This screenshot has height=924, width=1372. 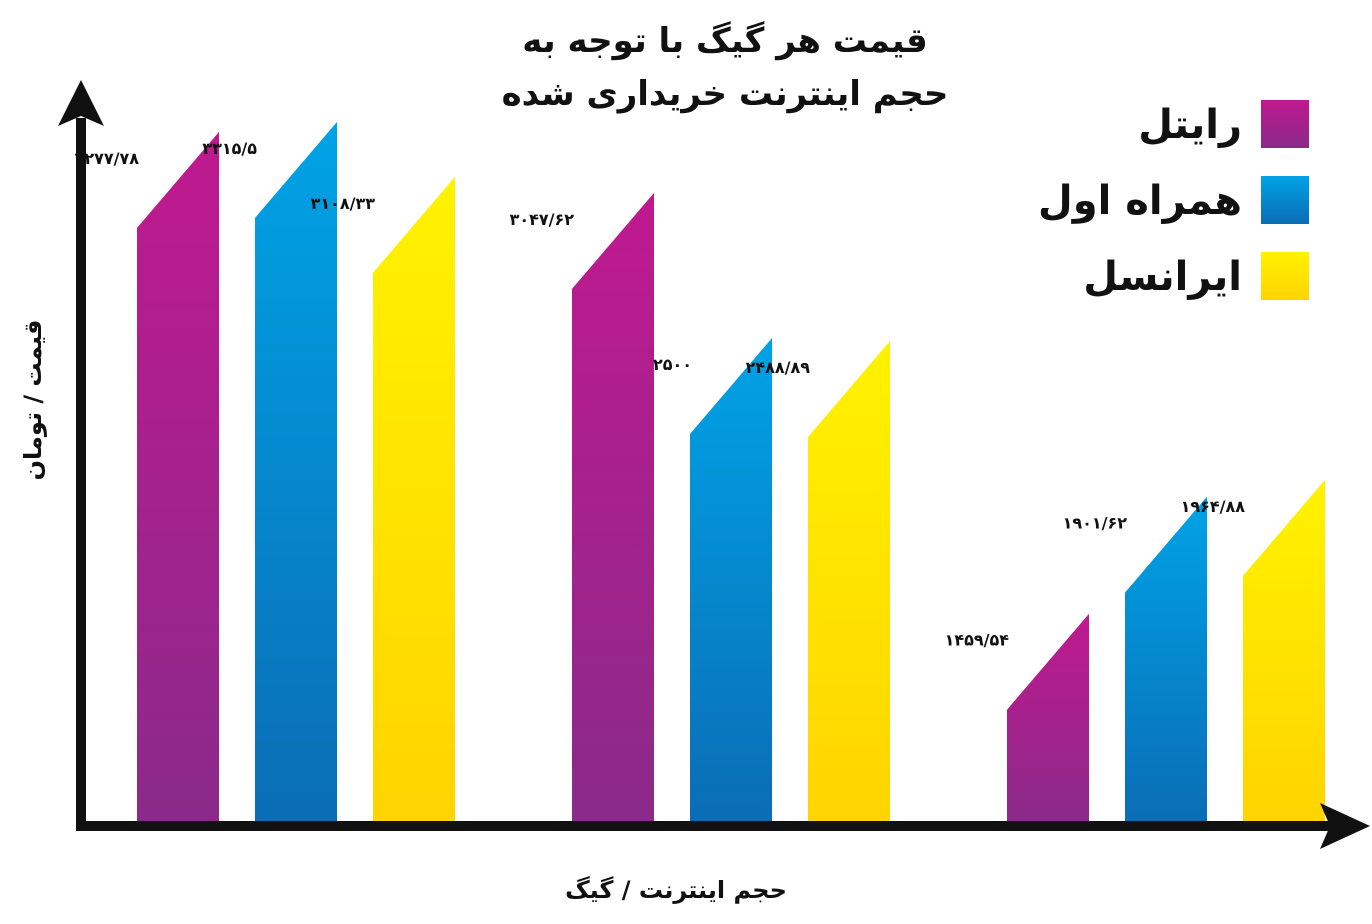 What do you see at coordinates (107, 158) in the screenshot?
I see `value-label-series1-cat1: ۳۲۷۷/۷۸` at bounding box center [107, 158].